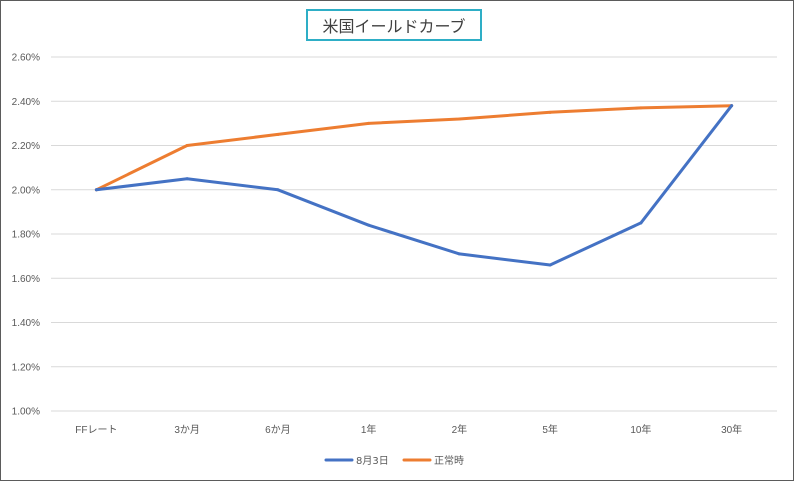 The image size is (794, 481). What do you see at coordinates (278, 430) in the screenshot?
I see `x-tick-label: 6か月` at bounding box center [278, 430].